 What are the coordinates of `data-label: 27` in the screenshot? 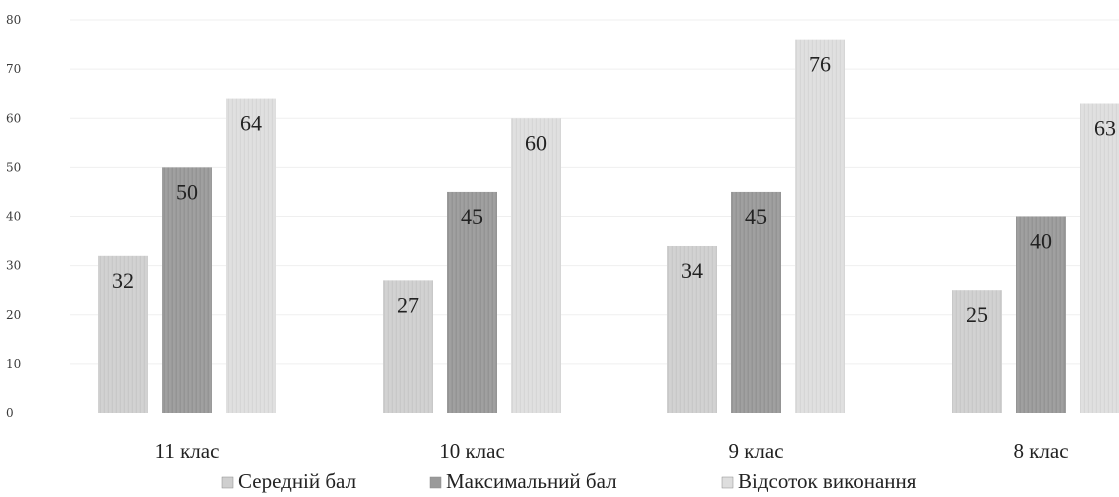 It's located at (408, 304).